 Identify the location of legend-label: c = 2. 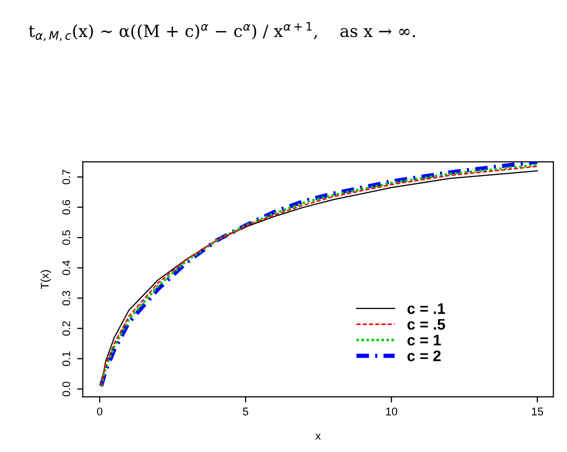
(424, 356).